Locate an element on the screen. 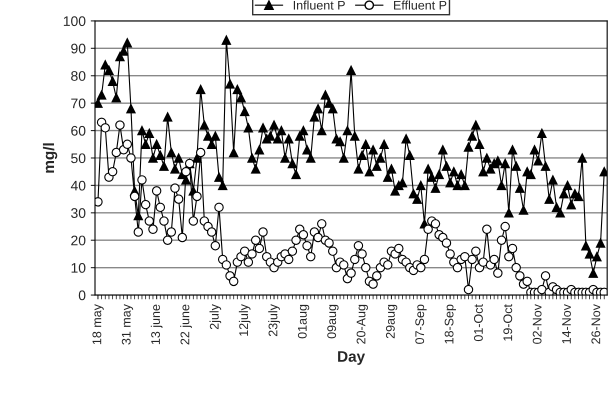  y-tick-label: 100 is located at coordinates (75, 21).